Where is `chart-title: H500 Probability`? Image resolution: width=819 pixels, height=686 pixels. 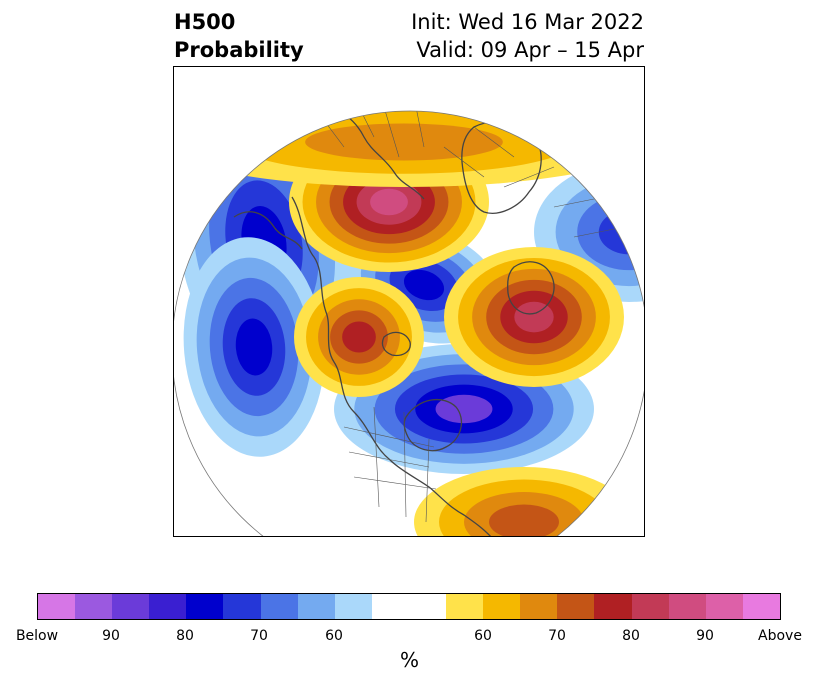
chart-title: H500 Probability is located at coordinates (239, 36).